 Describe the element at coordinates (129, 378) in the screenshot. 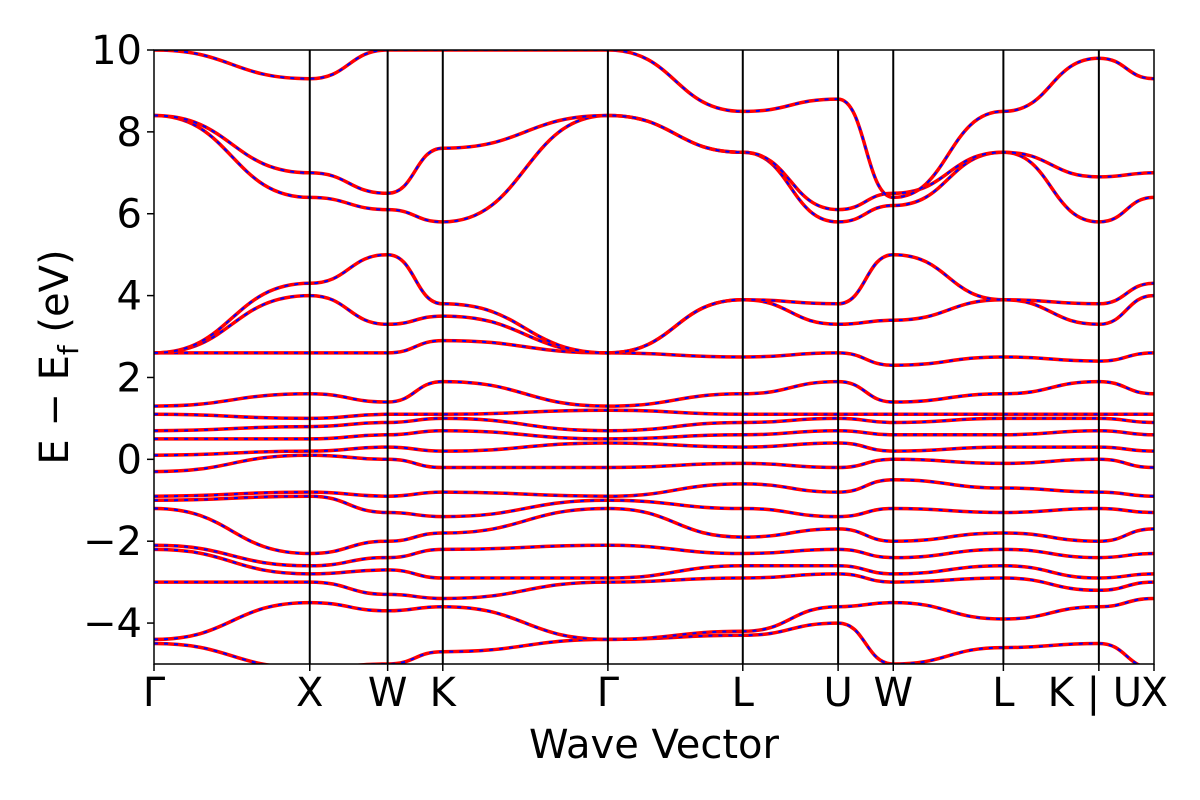

I see `y-tick-label-3: 2` at that location.